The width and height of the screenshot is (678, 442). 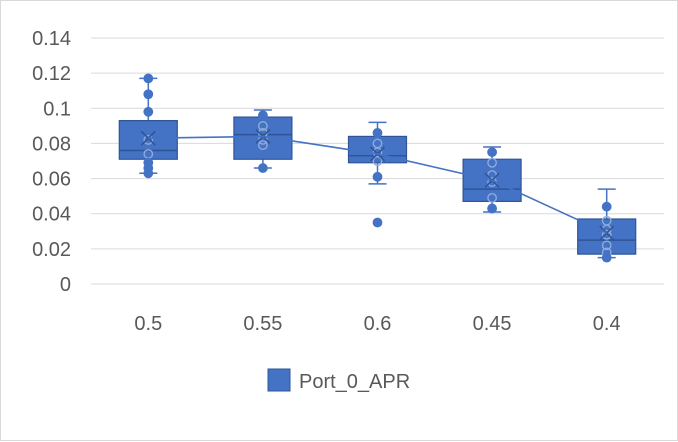 I want to click on x-tick-label: 0.4, so click(x=607, y=324).